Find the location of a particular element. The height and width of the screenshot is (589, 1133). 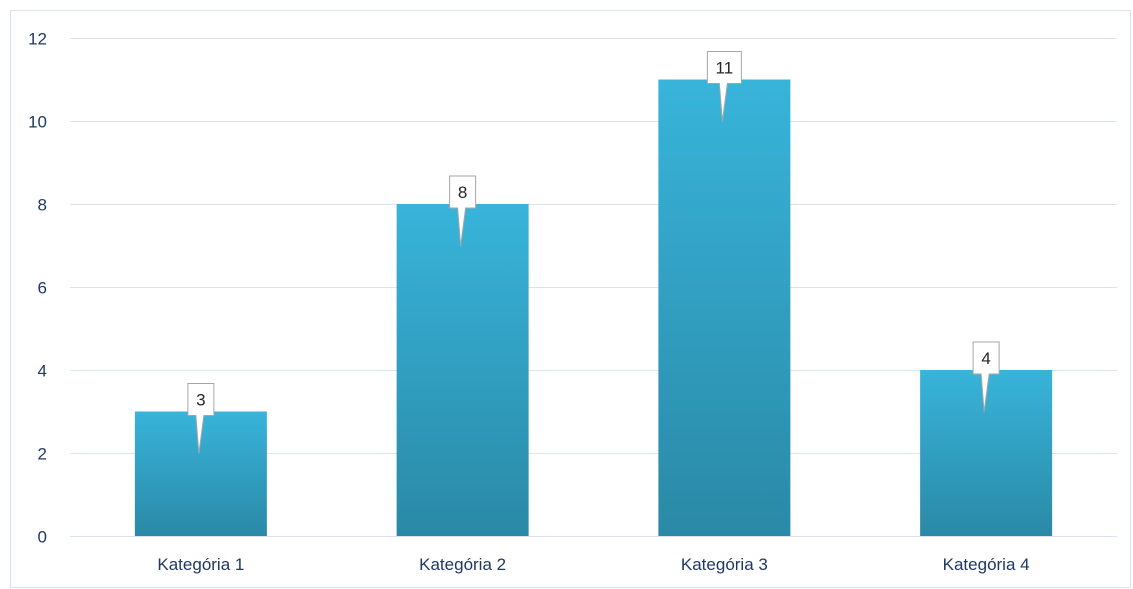

y-tick-label: 12 is located at coordinates (37, 39).